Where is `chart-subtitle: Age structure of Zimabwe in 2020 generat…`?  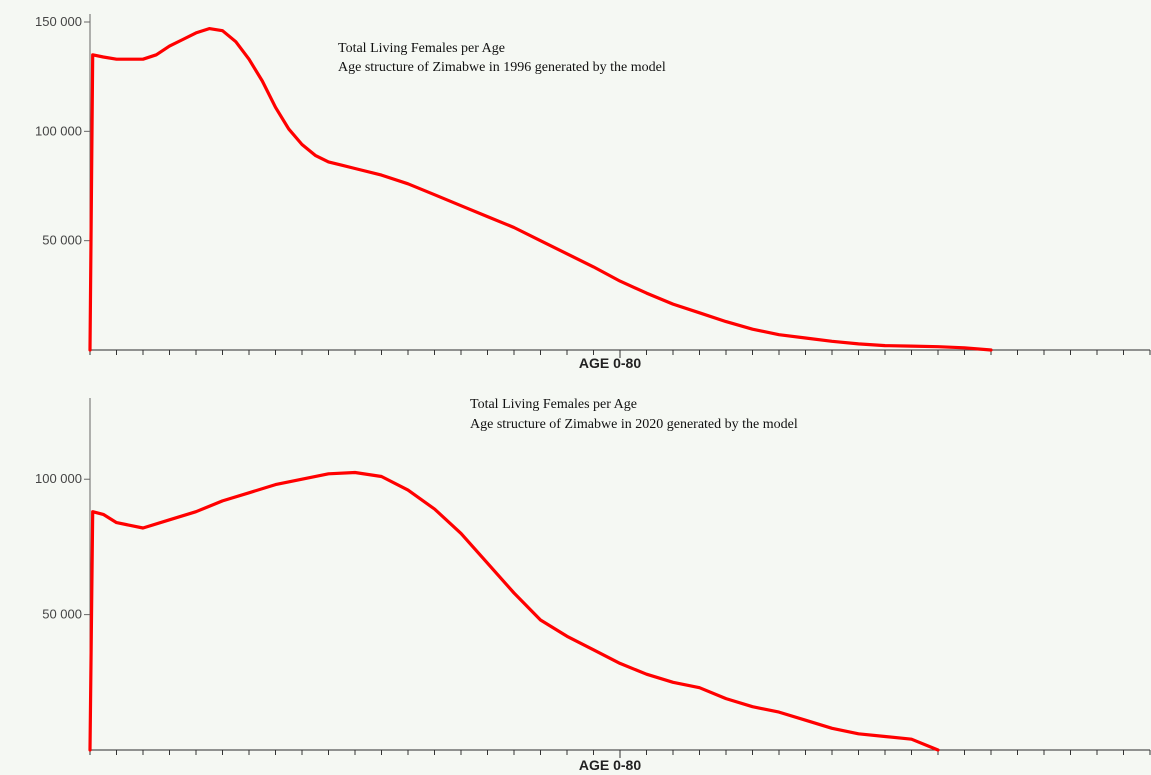 chart-subtitle: Age structure of Zimabwe in 2020 generat… is located at coordinates (634, 424).